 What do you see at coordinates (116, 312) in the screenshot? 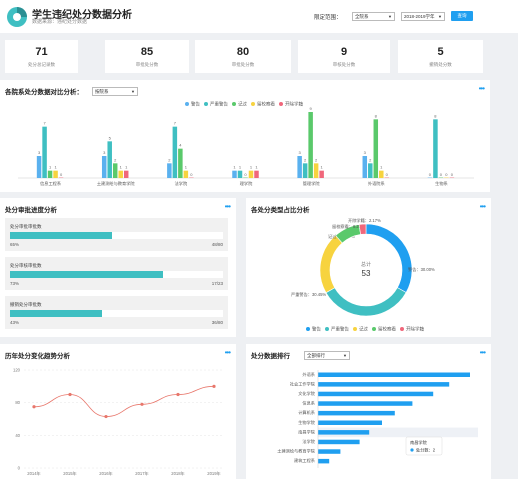
I see `progress-item: 撤销处分审批数 43% 36/80` at bounding box center [116, 312].